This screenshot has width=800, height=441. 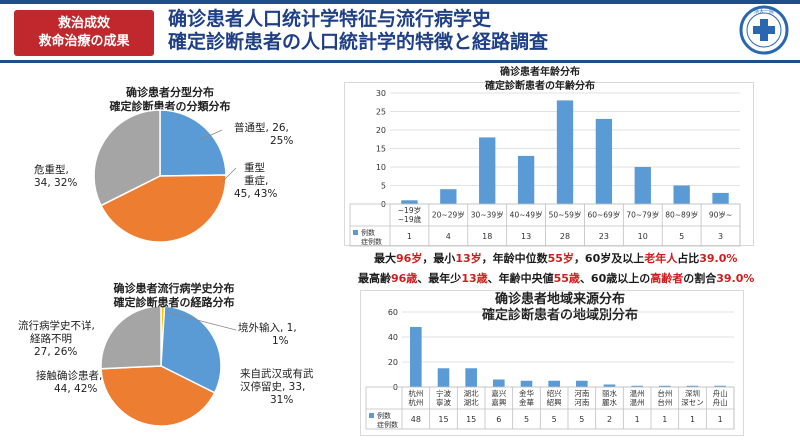 I want to click on region-ytick-1: 20, so click(x=393, y=362).